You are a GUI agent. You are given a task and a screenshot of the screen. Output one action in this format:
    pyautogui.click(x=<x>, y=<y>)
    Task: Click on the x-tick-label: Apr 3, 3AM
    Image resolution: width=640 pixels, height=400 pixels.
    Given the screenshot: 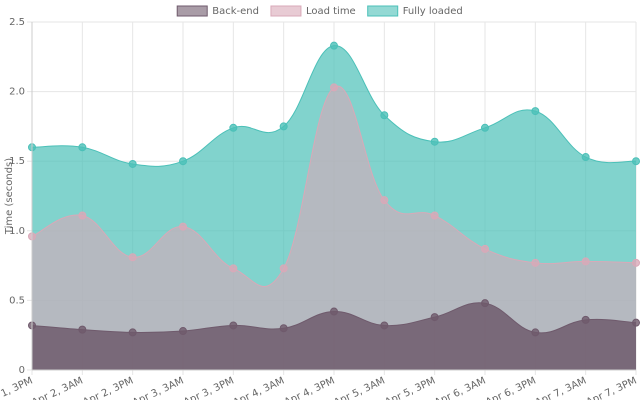 What is the action you would take?
    pyautogui.click(x=158, y=387)
    